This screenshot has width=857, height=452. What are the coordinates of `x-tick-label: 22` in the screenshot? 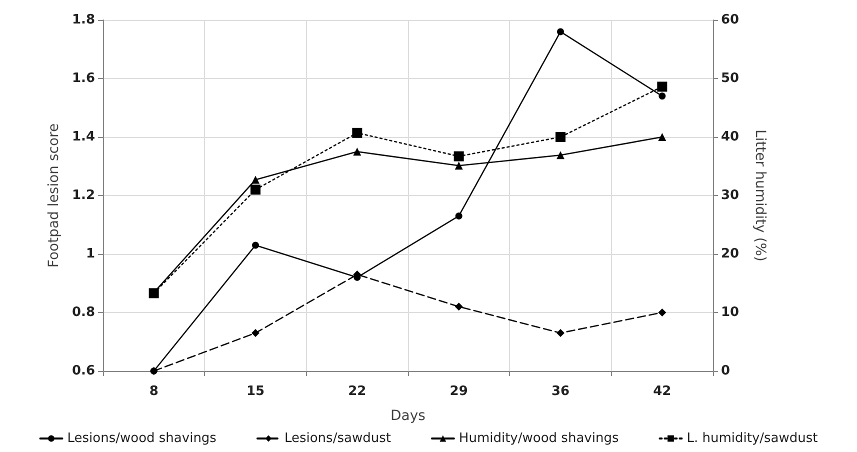 It's located at (357, 391).